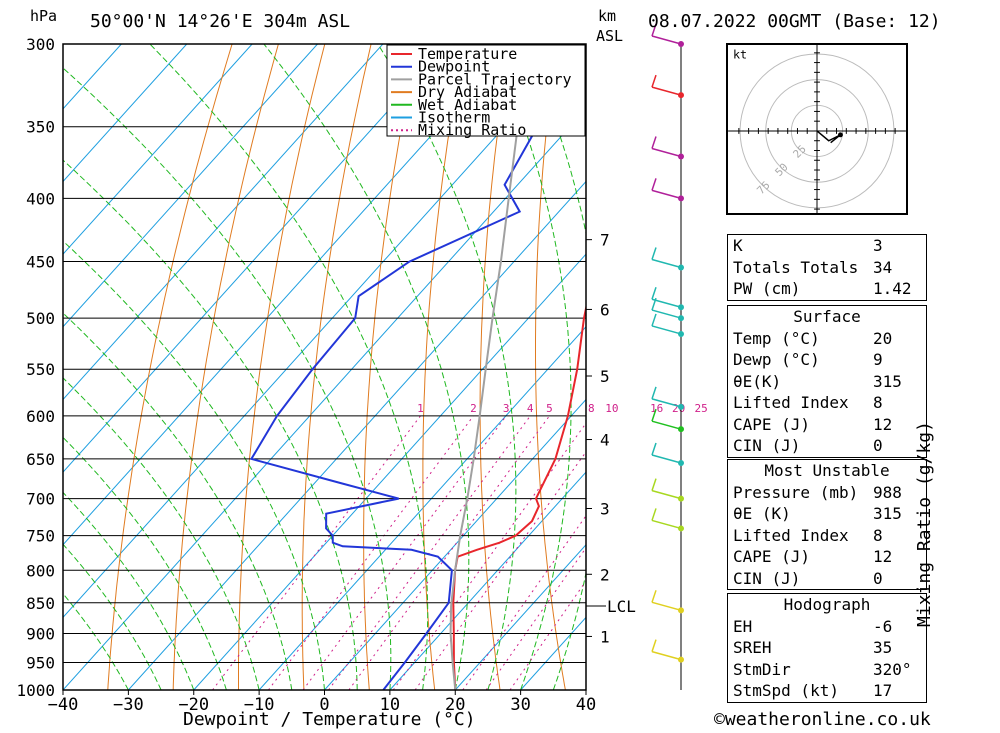 The height and width of the screenshot is (733, 1000). What do you see at coordinates (610, 36) in the screenshot?
I see `height-unit-asl: ASL` at bounding box center [610, 36].